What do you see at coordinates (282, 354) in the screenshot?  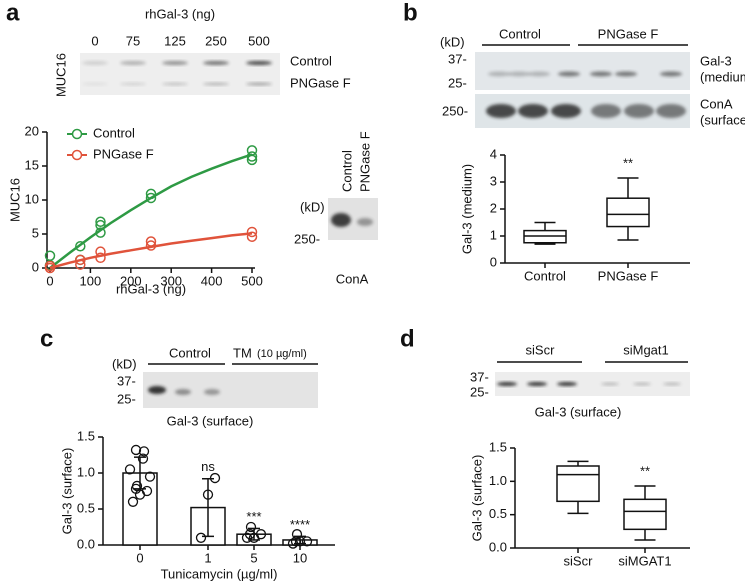 I see `group-note: (10 µg/ml)` at bounding box center [282, 354].